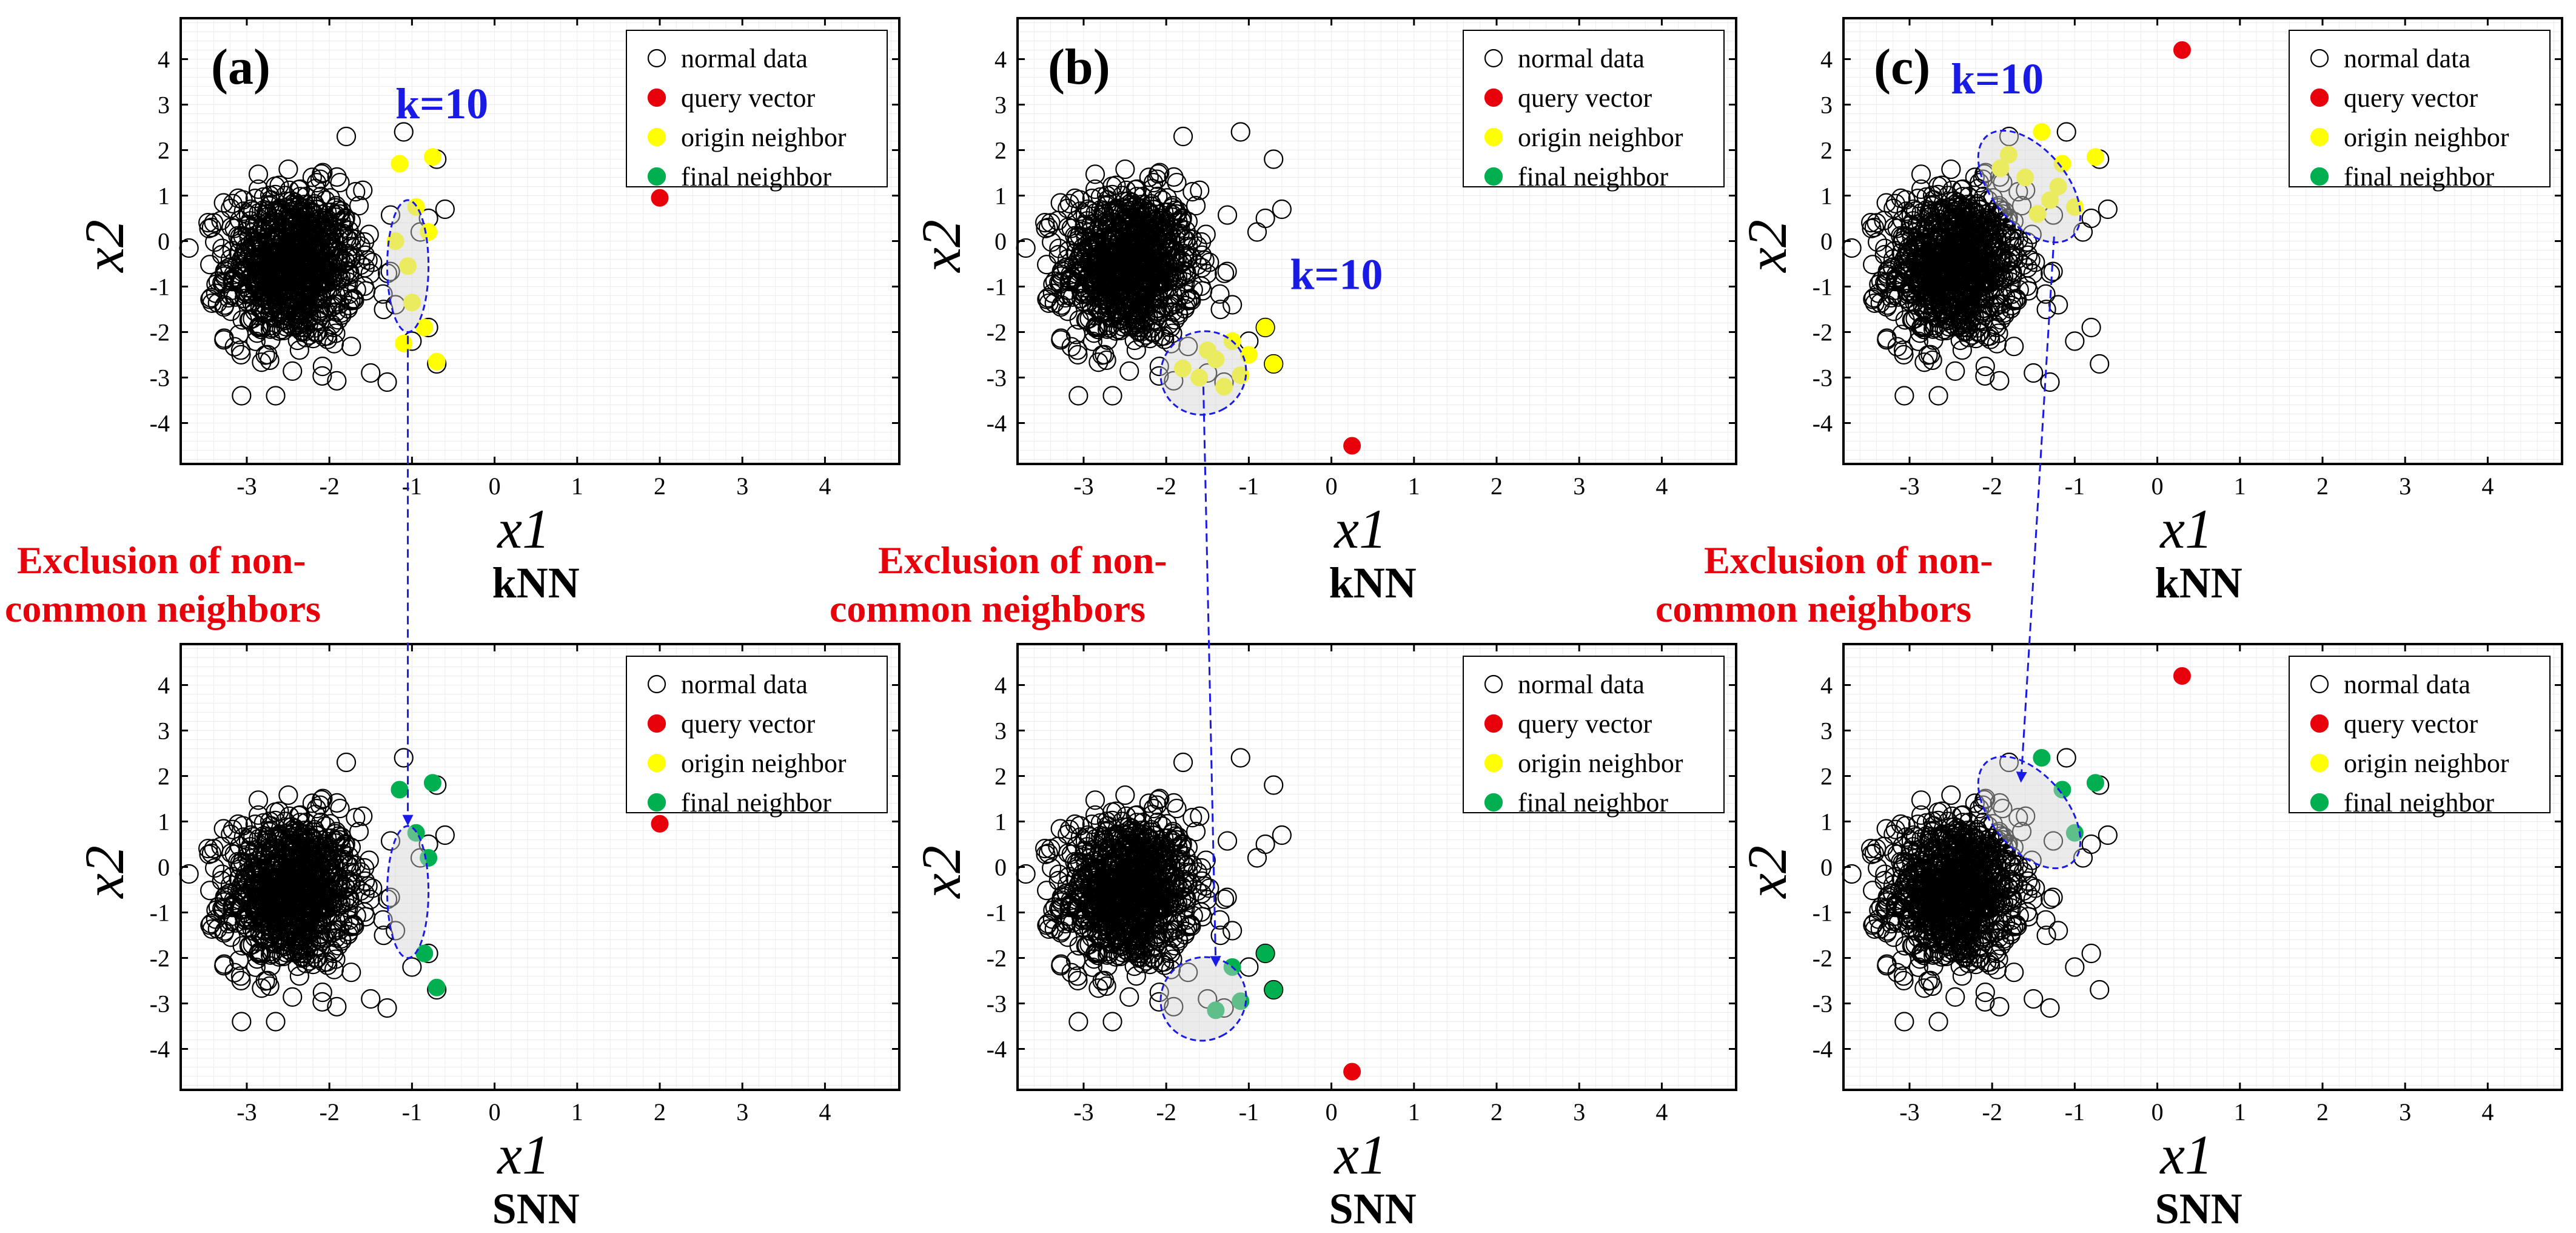 The width and height of the screenshot is (2576, 1233). Describe the element at coordinates (1593, 177) in the screenshot. I see `legend-label: final neighbor` at that location.